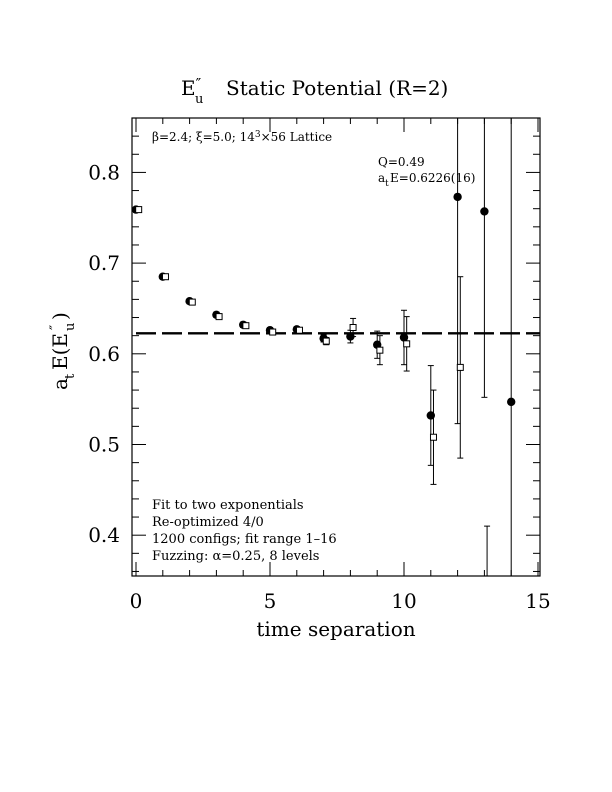 This screenshot has height=792, width=612. What do you see at coordinates (335, 629) in the screenshot?
I see `x-axis-label: time separation` at bounding box center [335, 629].